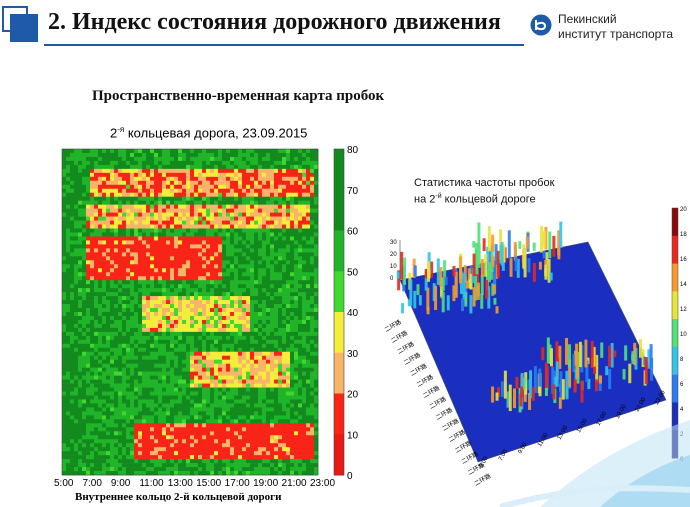 This screenshot has width=690, height=507. I want to click on heatmap-x-tick: 19:00, so click(265, 483).